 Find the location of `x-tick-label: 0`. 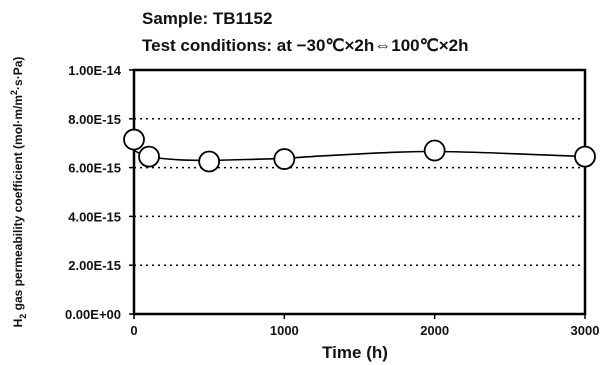

x-tick-label: 0 is located at coordinates (133, 330).